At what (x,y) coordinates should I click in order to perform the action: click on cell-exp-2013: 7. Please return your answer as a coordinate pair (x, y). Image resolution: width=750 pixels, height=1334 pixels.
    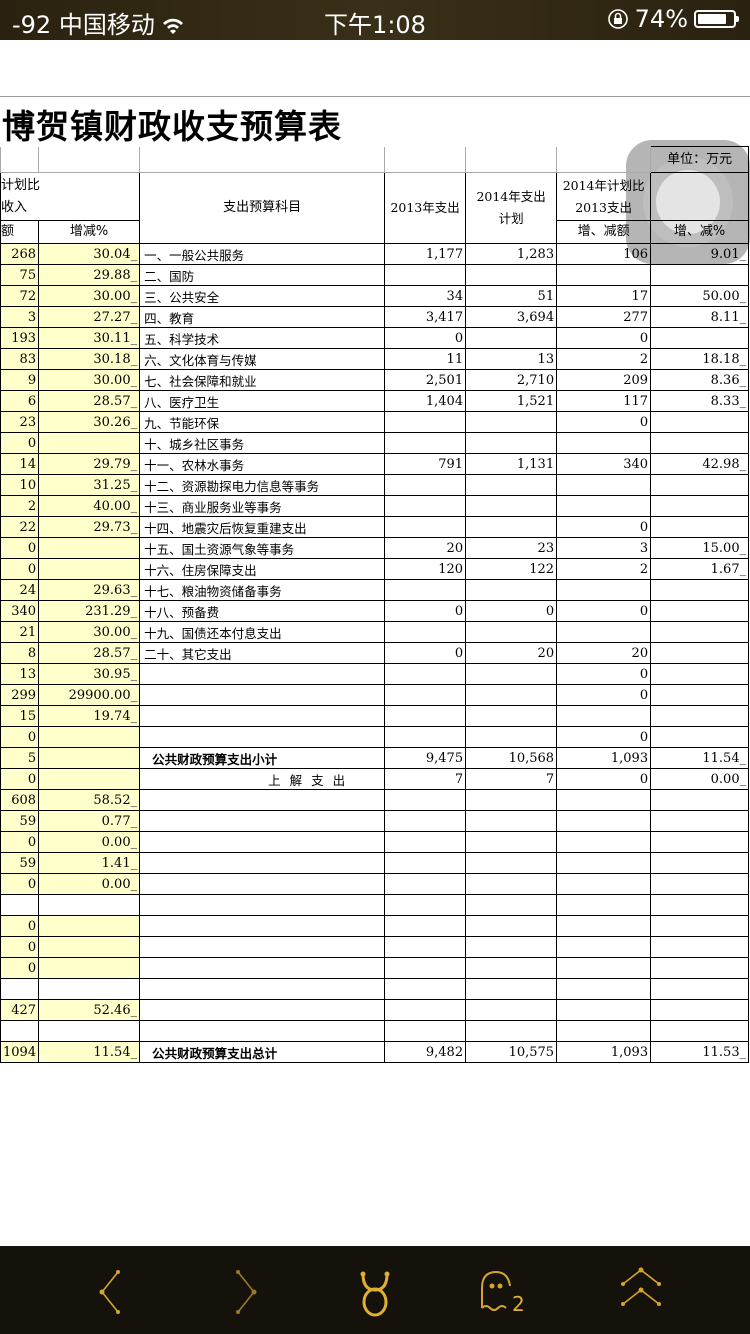
    Looking at the image, I should click on (425, 779).